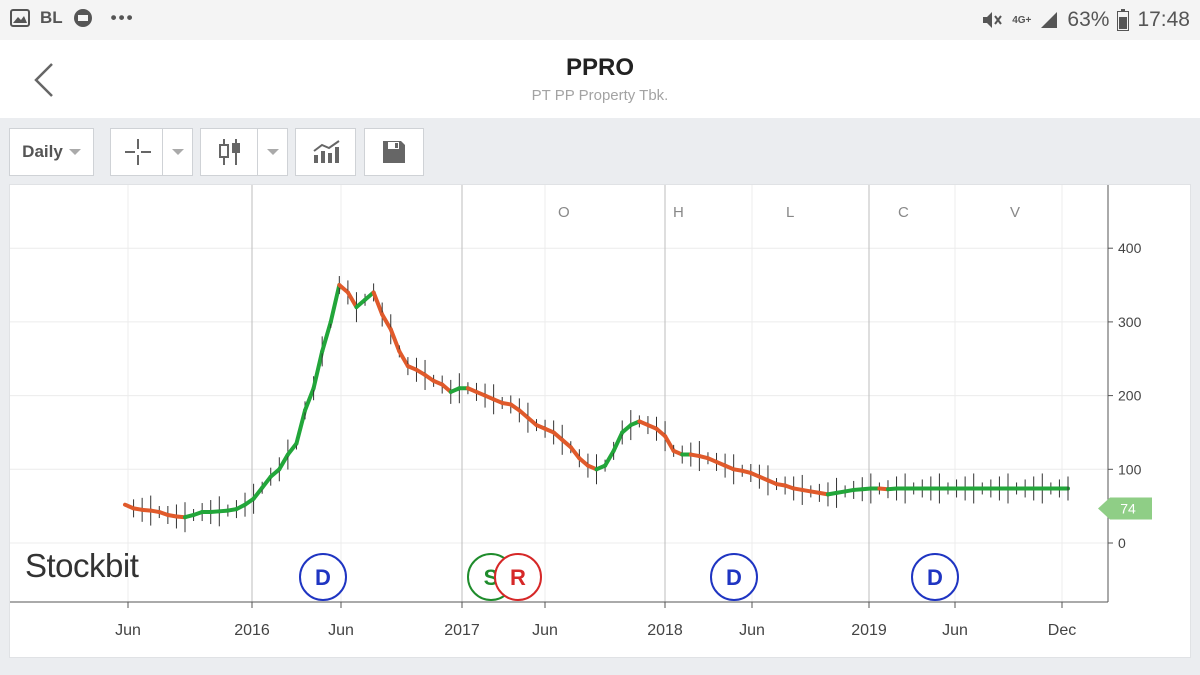 The height and width of the screenshot is (675, 1200). I want to click on event-label: R, so click(518, 577).